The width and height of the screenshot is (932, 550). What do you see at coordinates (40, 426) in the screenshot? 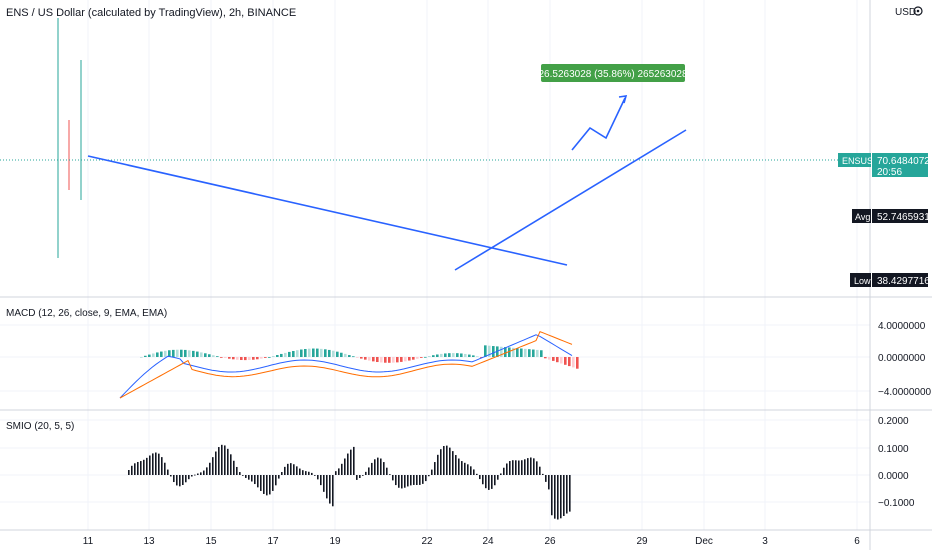
I see `smio-title: SMIO (20, 5, 5)` at bounding box center [40, 426].